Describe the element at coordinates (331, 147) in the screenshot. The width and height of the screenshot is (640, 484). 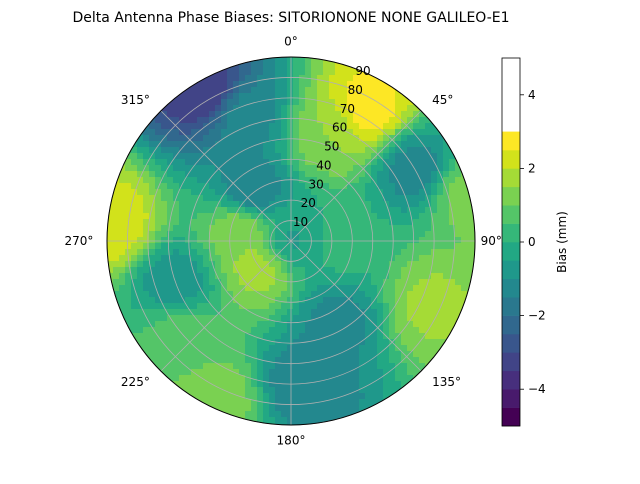
I see `radial-tick-label: 50` at that location.